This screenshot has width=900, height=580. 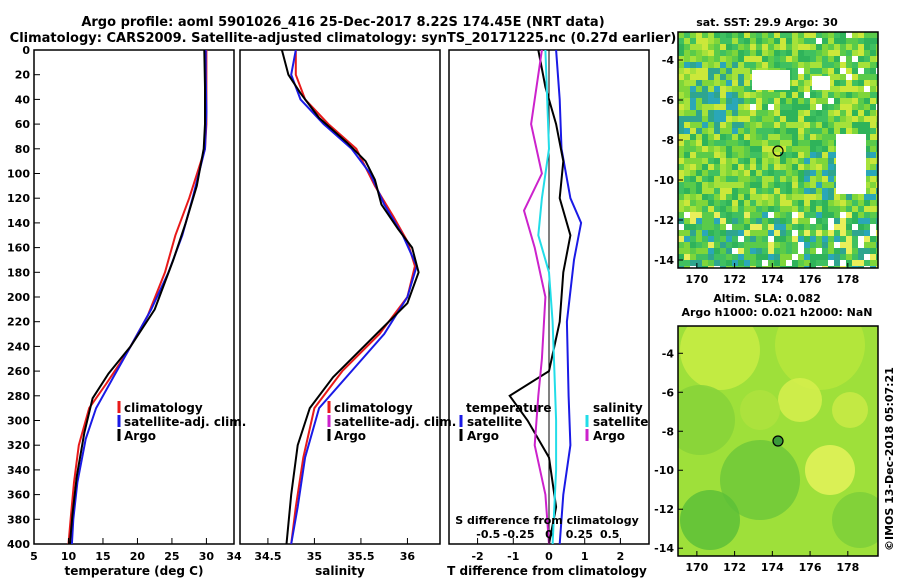 I want to click on salinity-xlabel: salinity, so click(x=340, y=571).